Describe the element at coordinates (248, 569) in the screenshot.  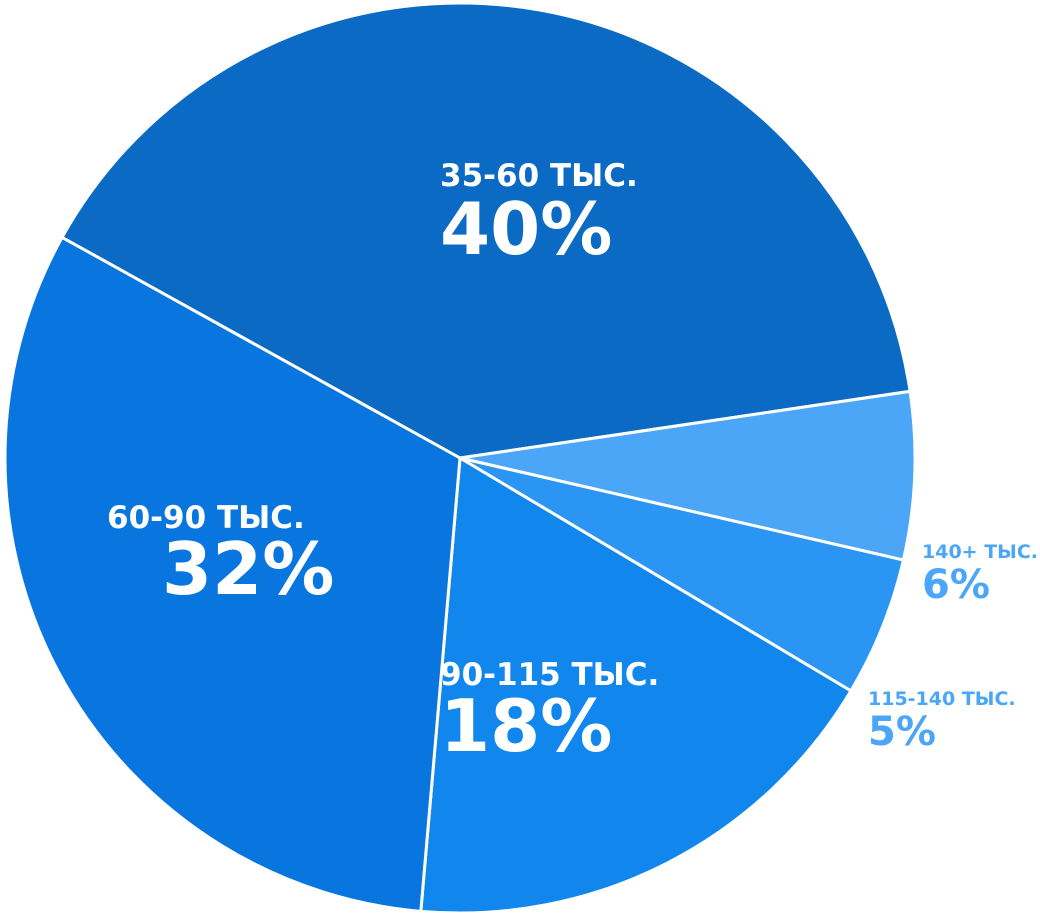
I see `slice-value-label: 32%` at that location.